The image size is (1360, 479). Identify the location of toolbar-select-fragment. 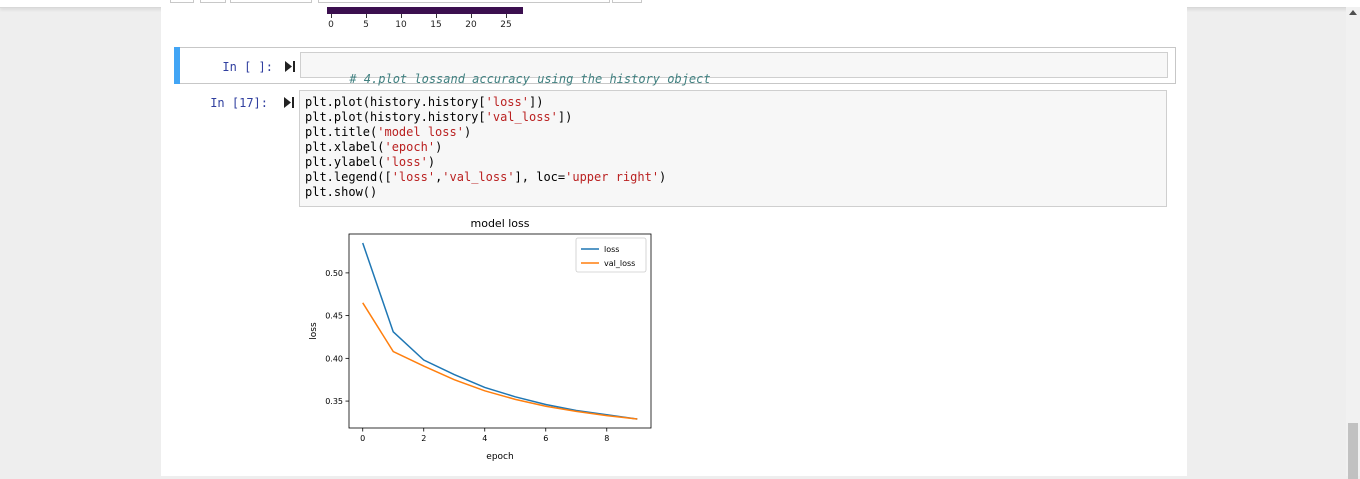
(464, 1).